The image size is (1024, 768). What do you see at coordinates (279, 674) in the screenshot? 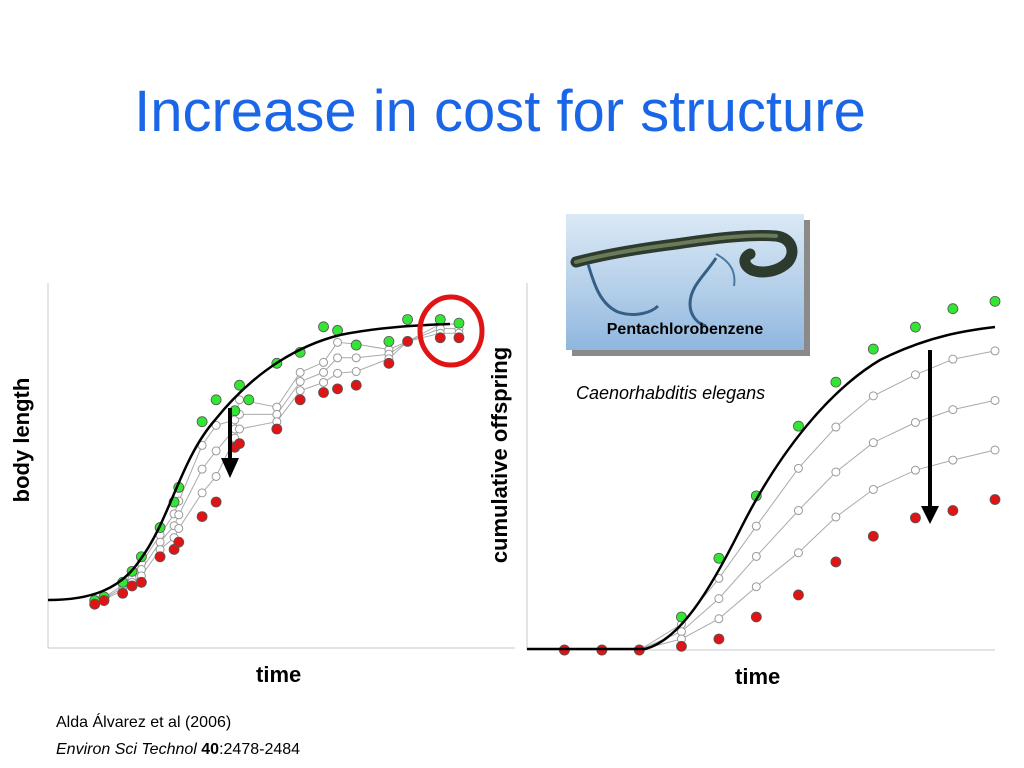
I see `left-chart-x-axis-label: time` at bounding box center [279, 674].